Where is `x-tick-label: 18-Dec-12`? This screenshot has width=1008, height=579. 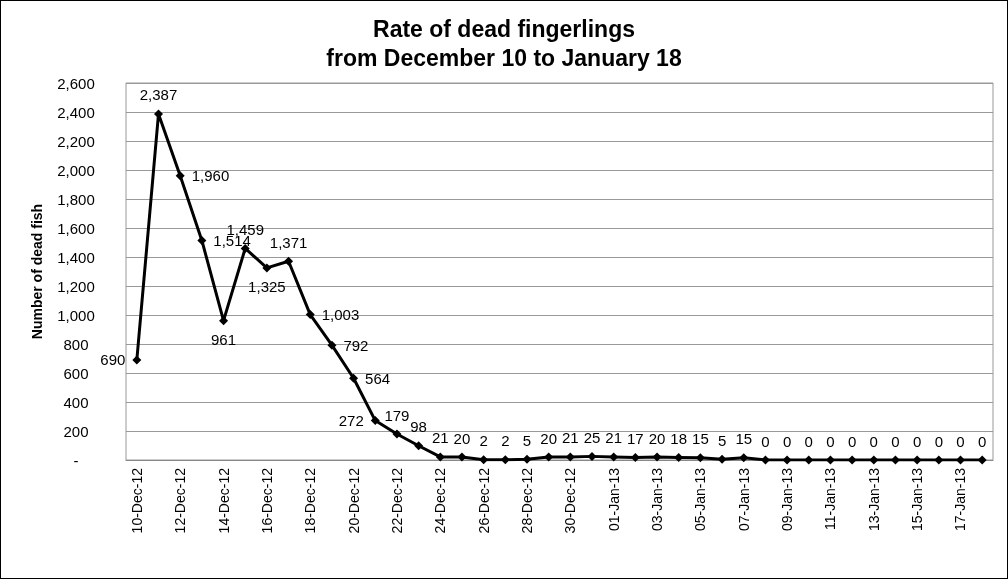 x-tick-label: 18-Dec-12 is located at coordinates (310, 500).